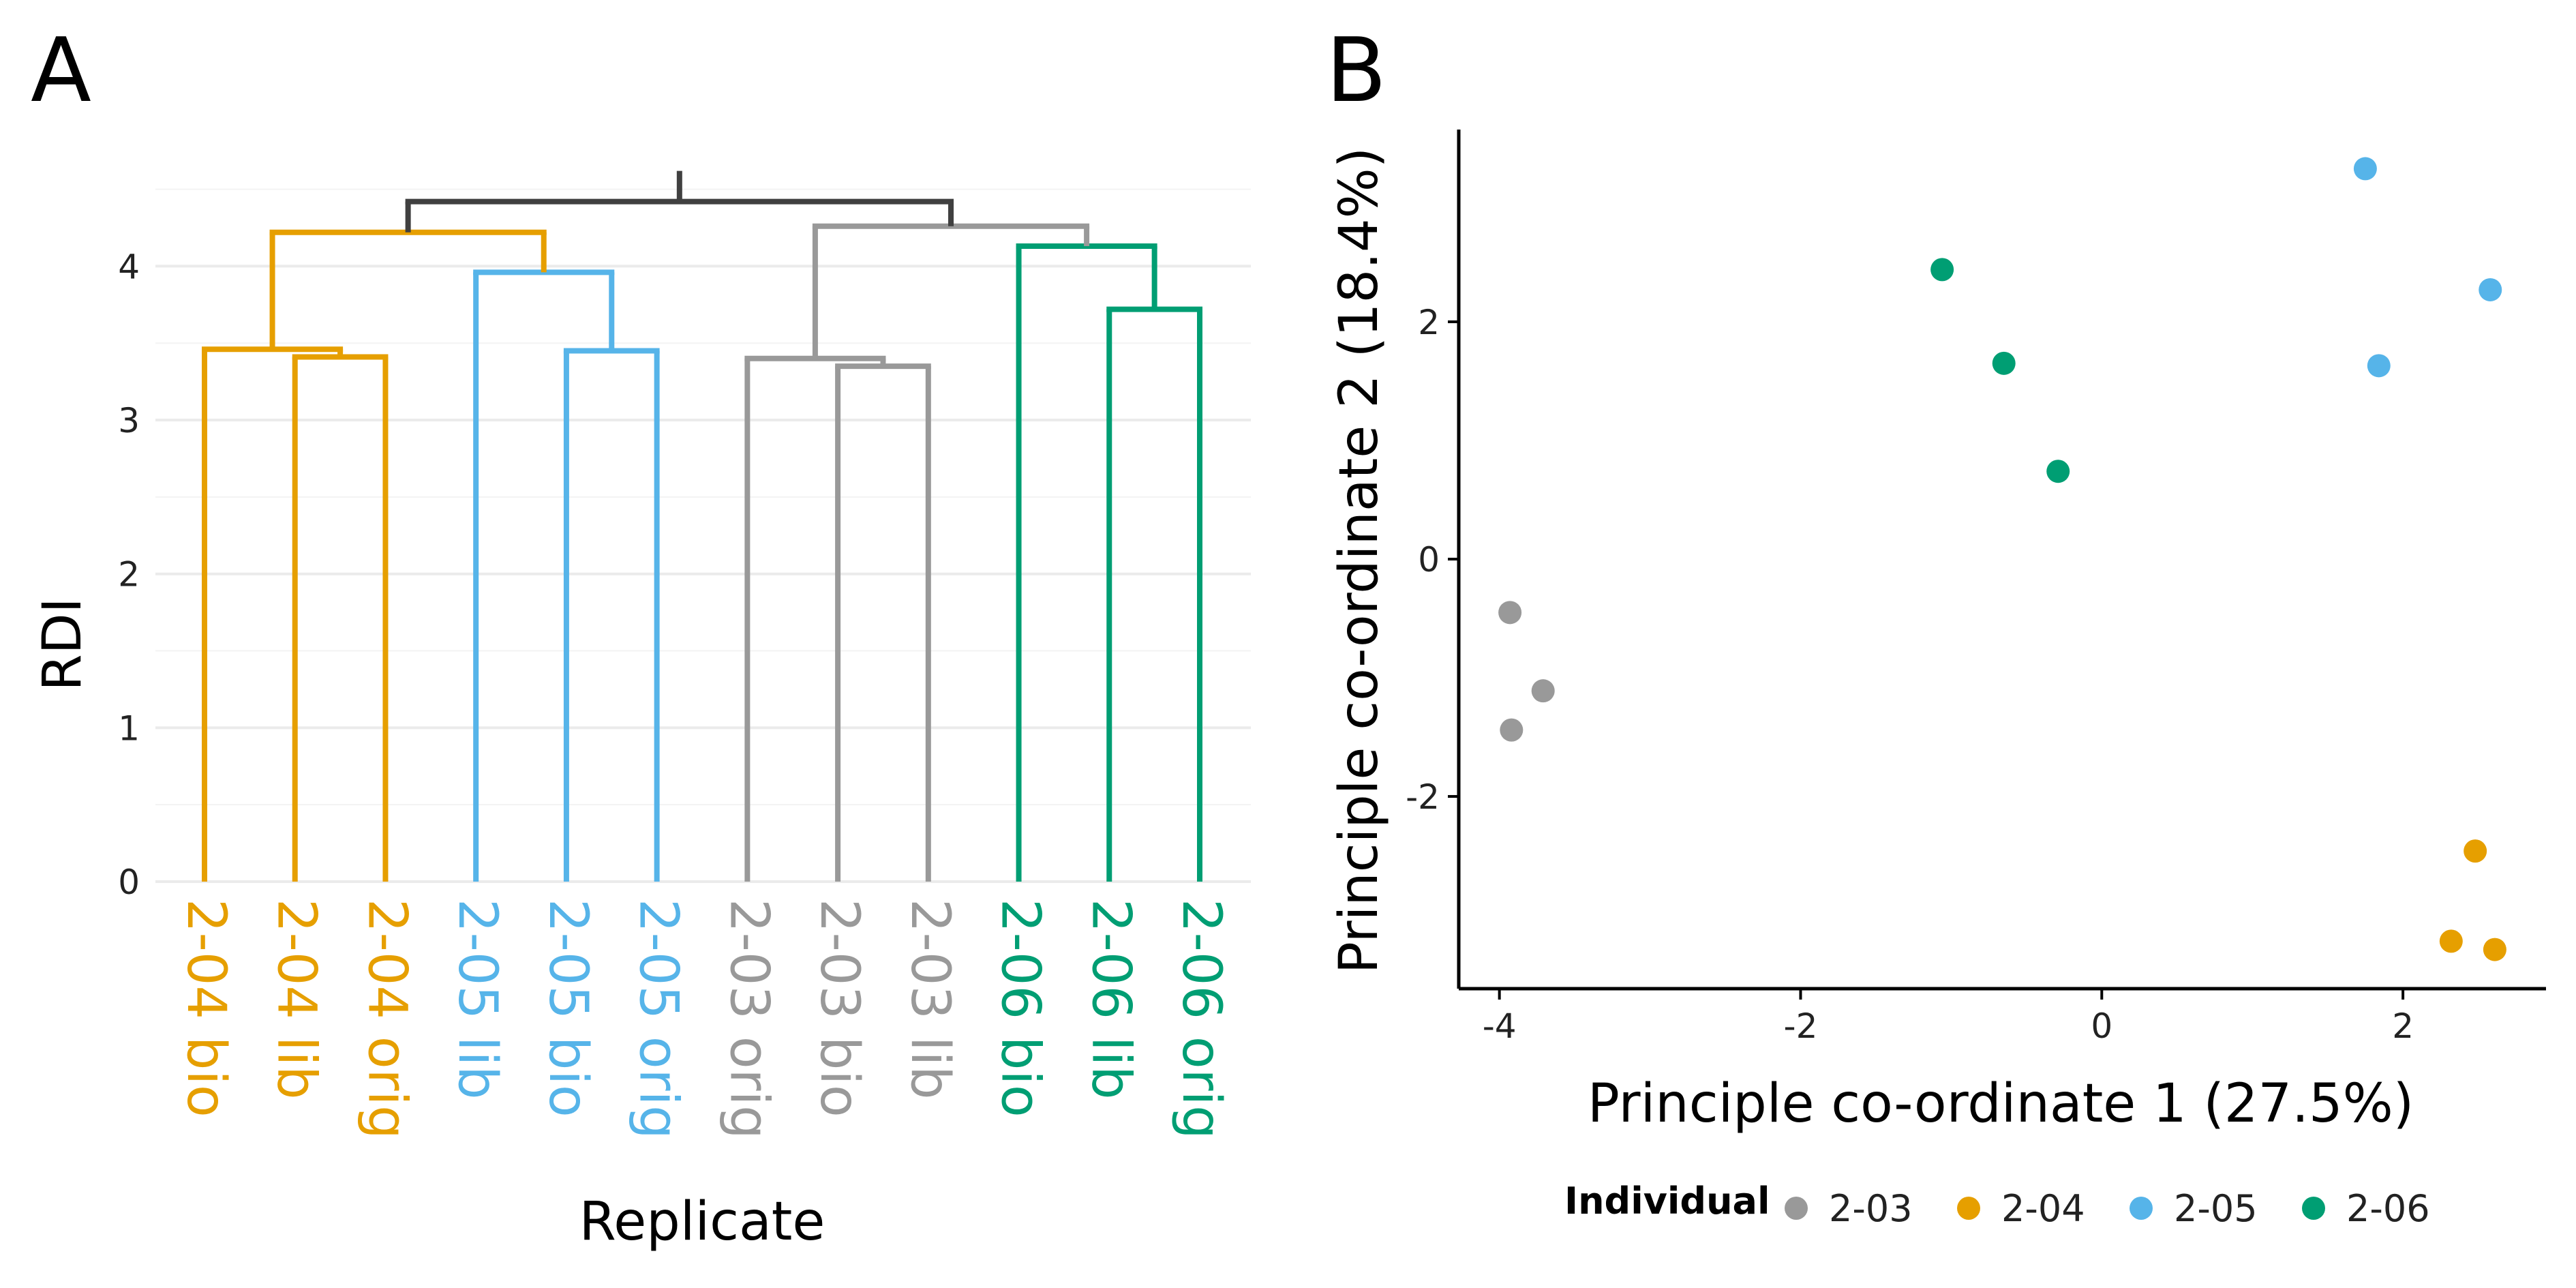 This screenshot has height=1288, width=2576. I want to click on x-tick-label: -4, so click(1500, 1026).